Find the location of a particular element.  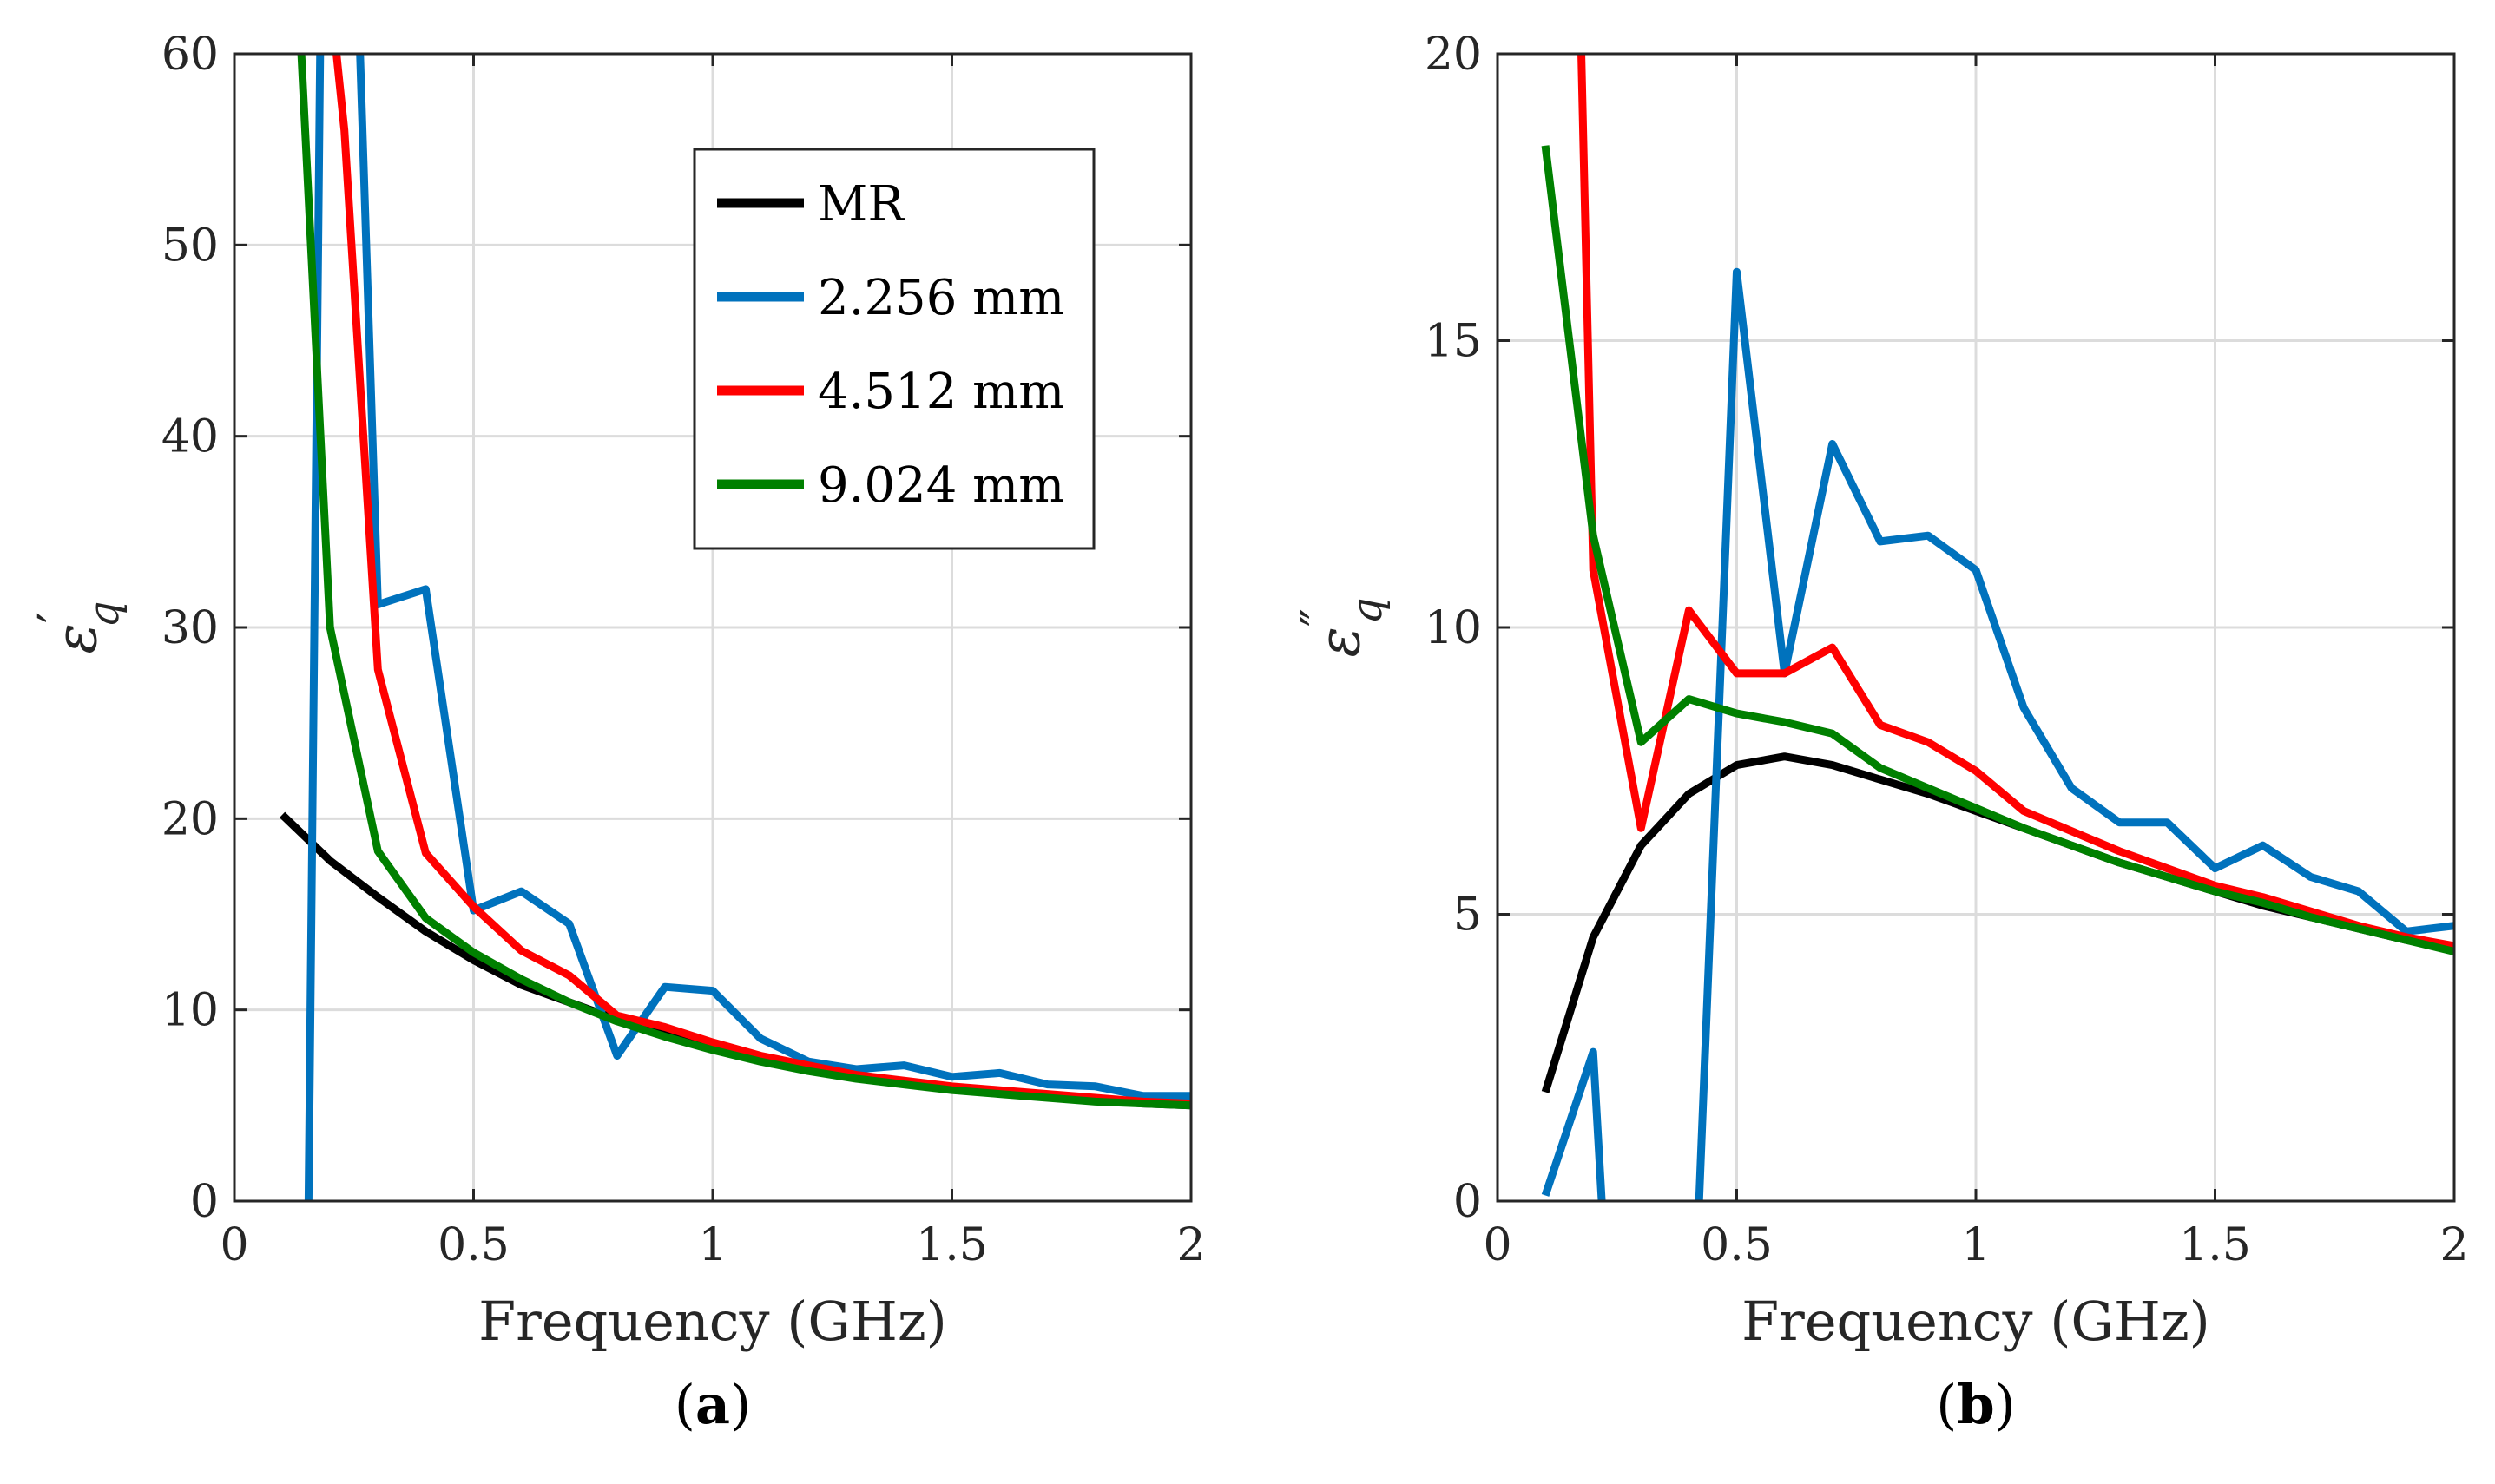

y-axis-label: ε′q is located at coordinates (78, 627).